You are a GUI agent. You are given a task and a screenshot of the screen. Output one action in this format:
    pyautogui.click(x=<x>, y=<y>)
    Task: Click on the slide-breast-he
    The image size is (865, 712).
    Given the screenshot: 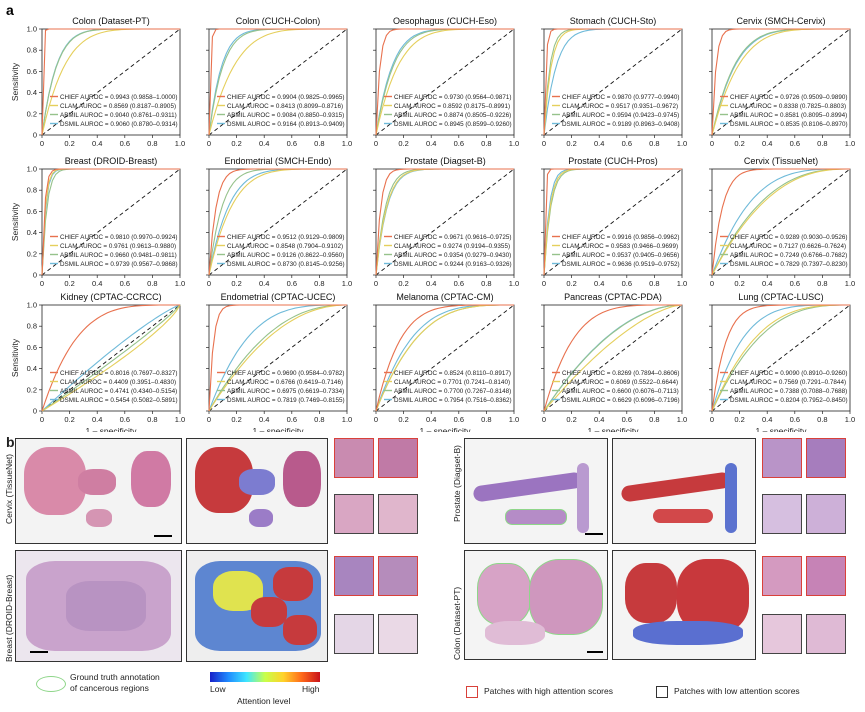 What is the action you would take?
    pyautogui.click(x=98, y=606)
    